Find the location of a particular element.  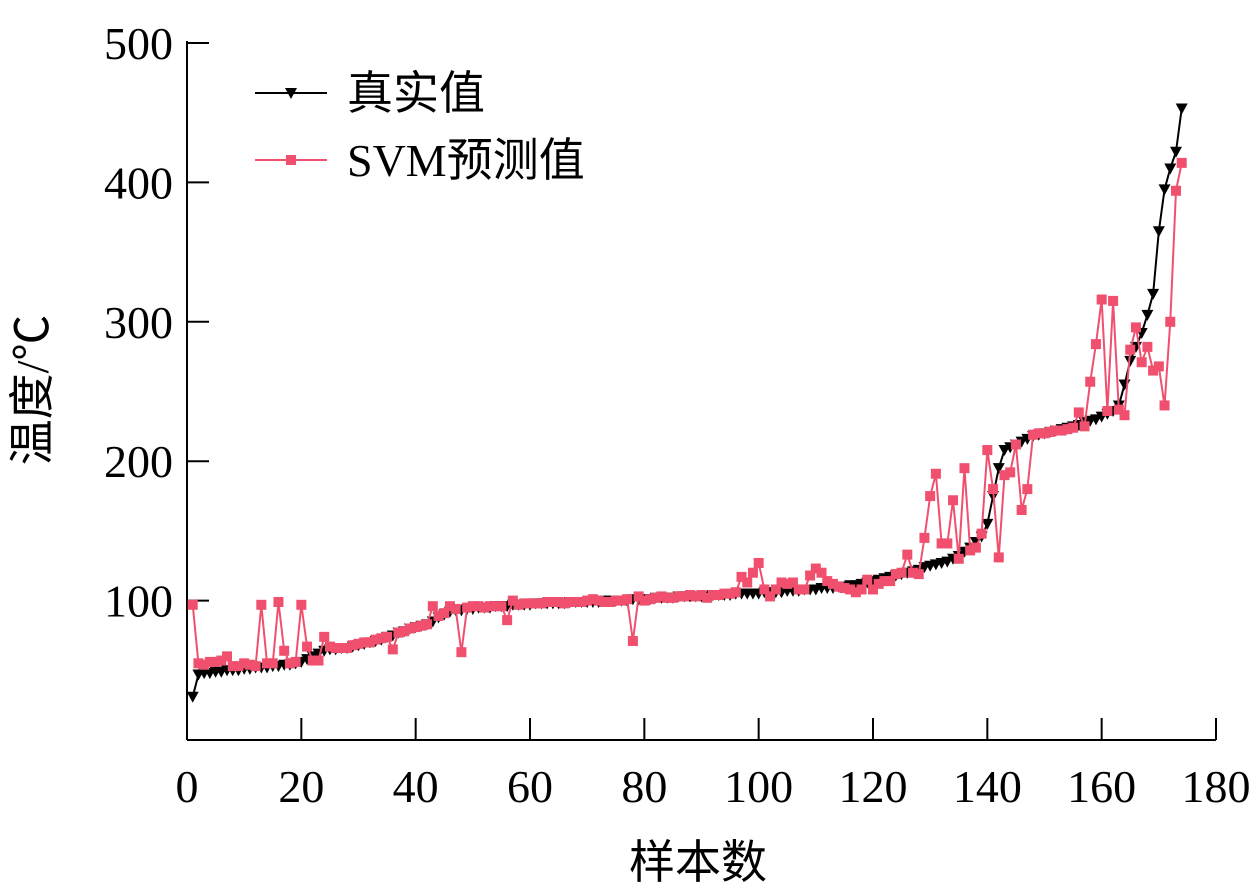

legend-label: 真实值 is located at coordinates (416, 93).